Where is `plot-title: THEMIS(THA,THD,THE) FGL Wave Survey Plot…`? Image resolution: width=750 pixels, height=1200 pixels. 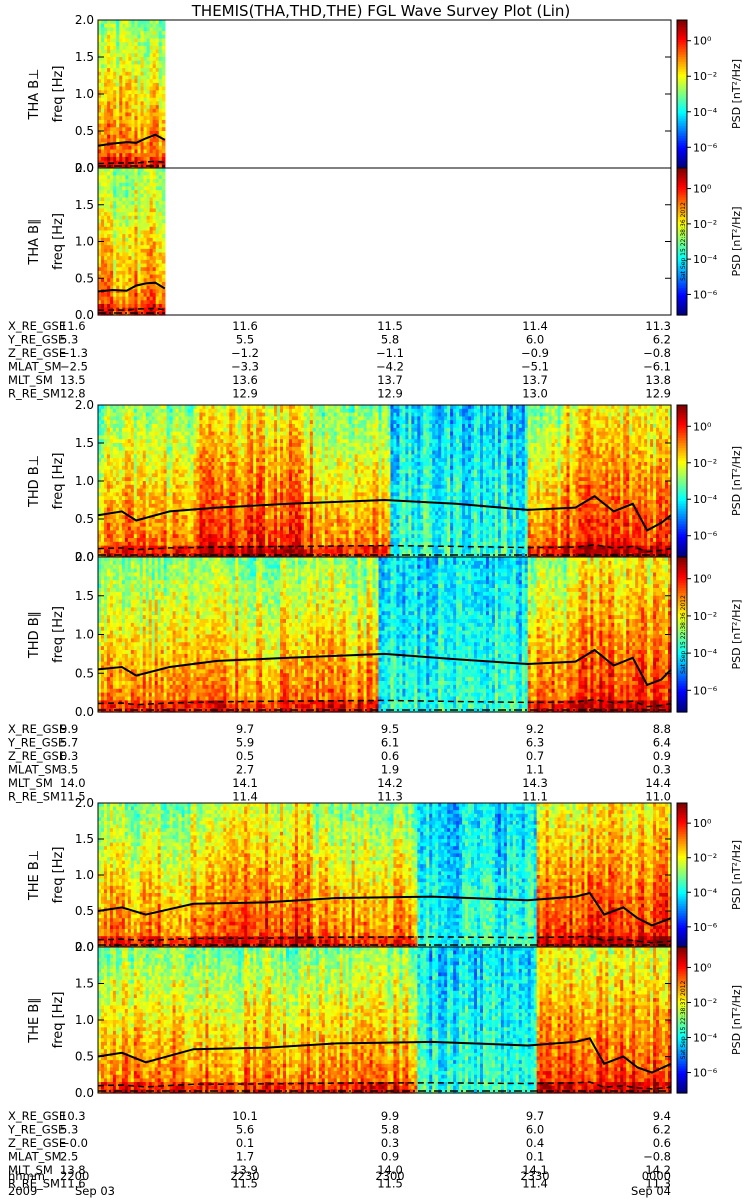
plot-title: THEMIS(THA,THD,THE) FGL Wave Survey Plot… is located at coordinates (380, 11).